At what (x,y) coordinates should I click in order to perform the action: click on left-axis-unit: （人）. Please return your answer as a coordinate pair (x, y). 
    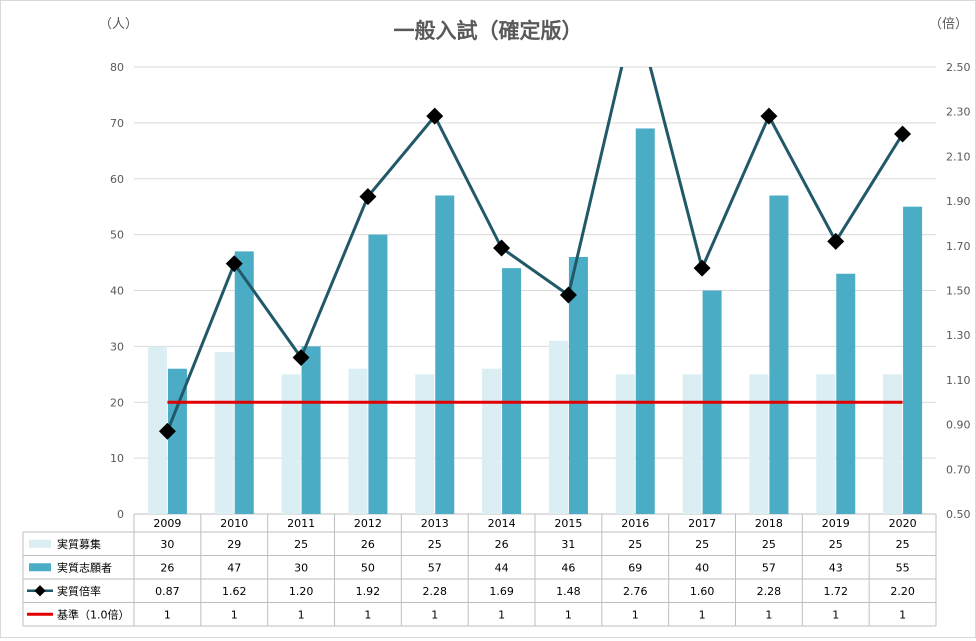
    Looking at the image, I should click on (118, 24).